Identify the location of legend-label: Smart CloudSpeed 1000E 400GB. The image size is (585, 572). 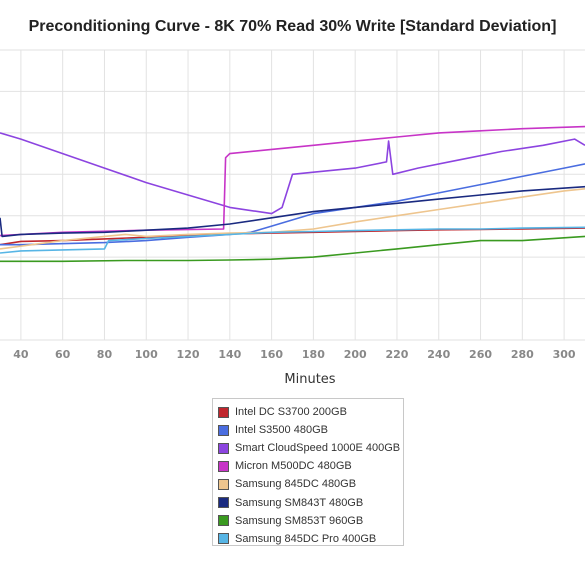
(318, 448).